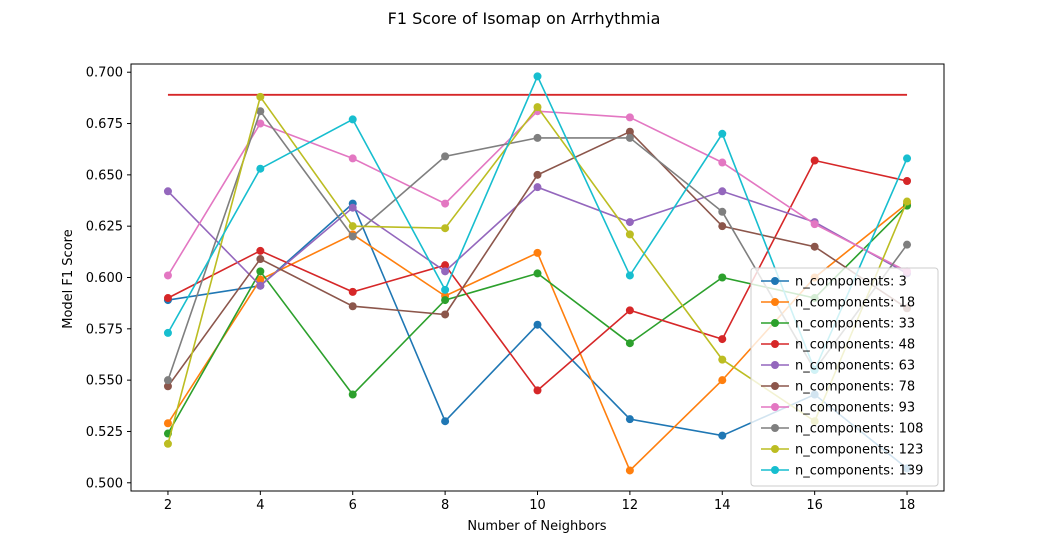 Image resolution: width=1049 pixels, height=551 pixels. What do you see at coordinates (104, 432) in the screenshot?
I see `y-tick-label: 0.525` at bounding box center [104, 432].